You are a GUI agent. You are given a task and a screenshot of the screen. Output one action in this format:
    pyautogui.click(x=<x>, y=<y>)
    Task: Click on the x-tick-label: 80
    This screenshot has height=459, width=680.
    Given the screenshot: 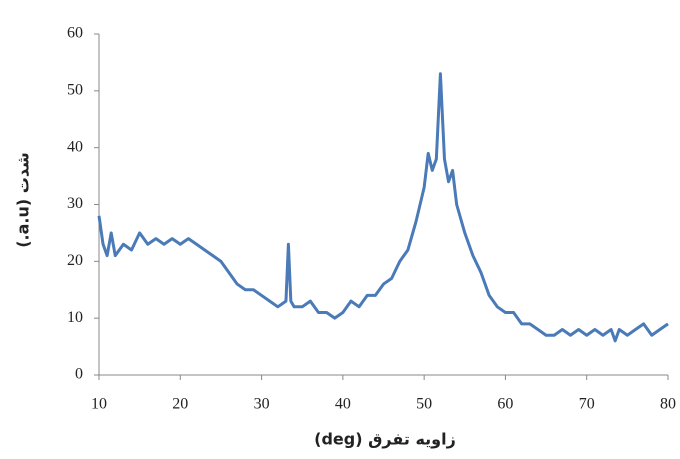 What is the action you would take?
    pyautogui.click(x=668, y=404)
    